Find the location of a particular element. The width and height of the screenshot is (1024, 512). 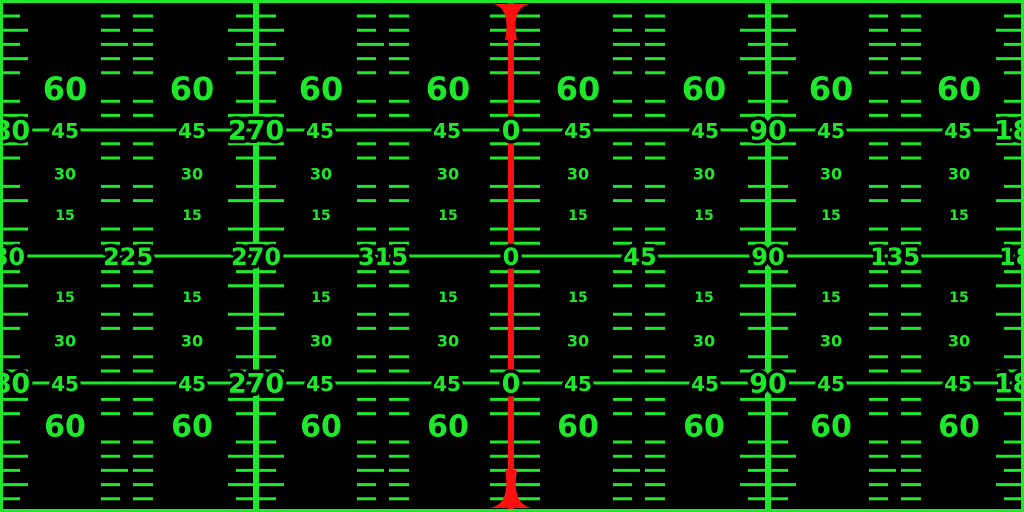

scale-label: 225 is located at coordinates (128, 257).